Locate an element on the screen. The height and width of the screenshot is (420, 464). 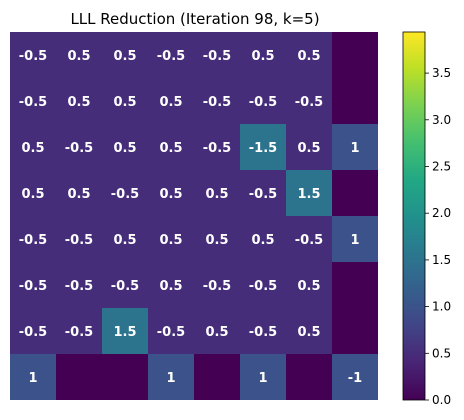
colorbar-gradient is located at coordinates (414, 216).